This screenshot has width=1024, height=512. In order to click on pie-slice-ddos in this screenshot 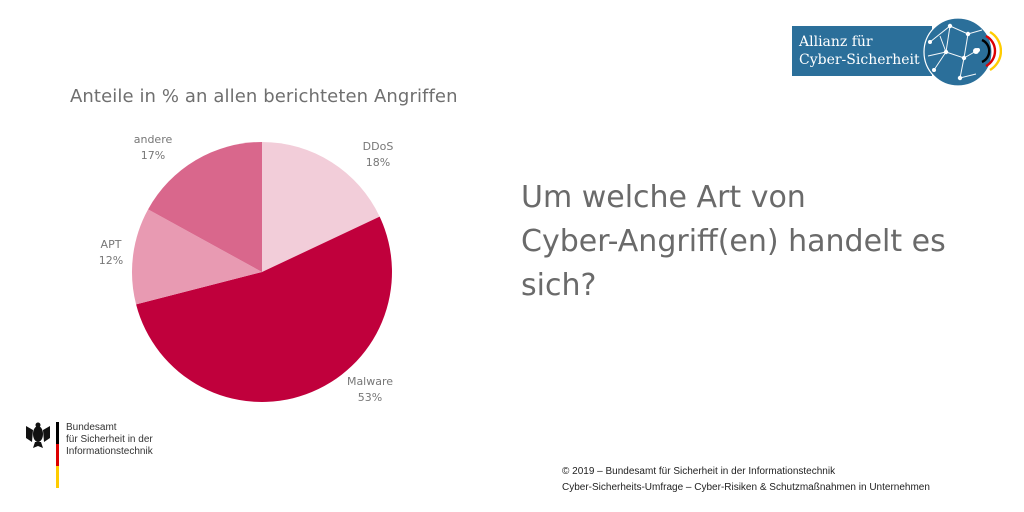, I will do `click(321, 207)`.